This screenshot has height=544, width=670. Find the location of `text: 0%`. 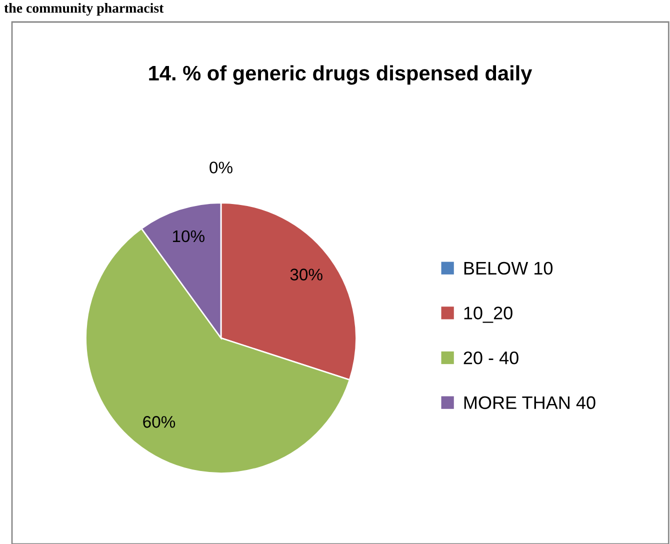

text: 0% is located at coordinates (221, 168).